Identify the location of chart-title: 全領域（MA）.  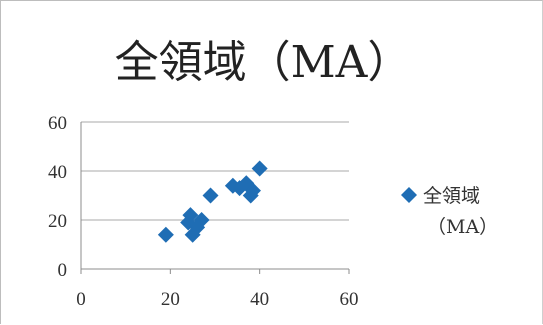
(263, 62).